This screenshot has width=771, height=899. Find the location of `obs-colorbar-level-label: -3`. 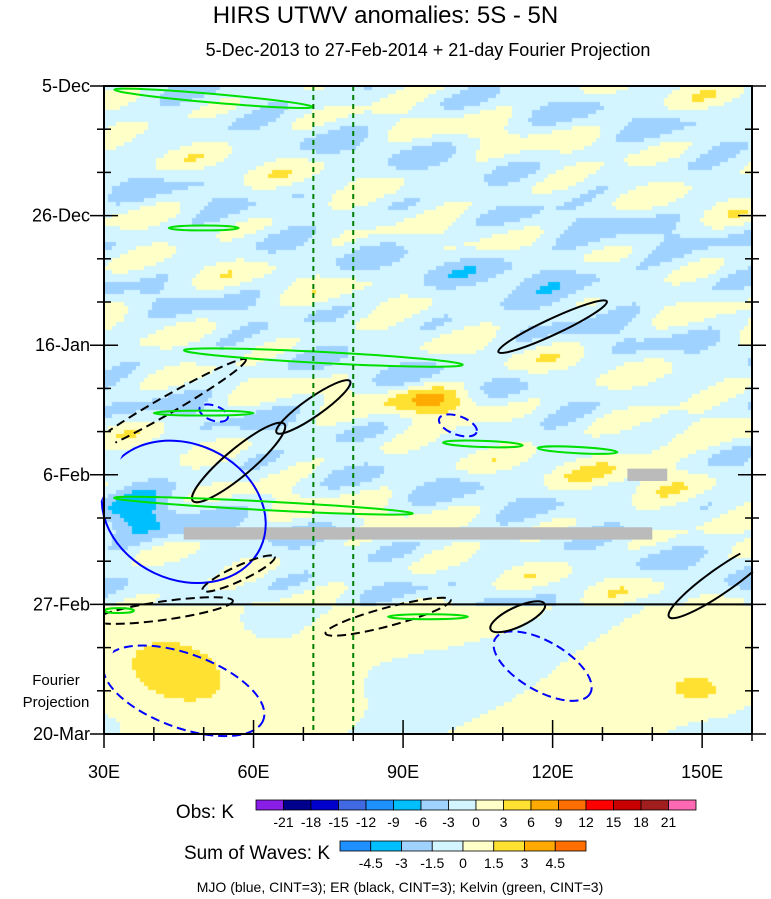

obs-colorbar-level-label: -3 is located at coordinates (448, 822).